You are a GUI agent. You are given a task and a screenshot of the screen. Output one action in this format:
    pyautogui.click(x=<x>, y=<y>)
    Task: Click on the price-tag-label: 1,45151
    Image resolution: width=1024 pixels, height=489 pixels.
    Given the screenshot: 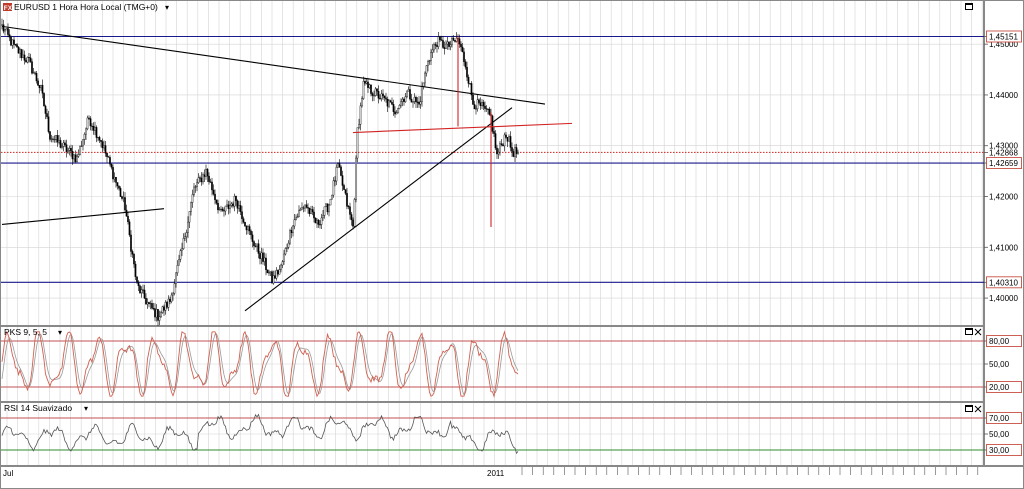 What is the action you would take?
    pyautogui.click(x=1003, y=36)
    